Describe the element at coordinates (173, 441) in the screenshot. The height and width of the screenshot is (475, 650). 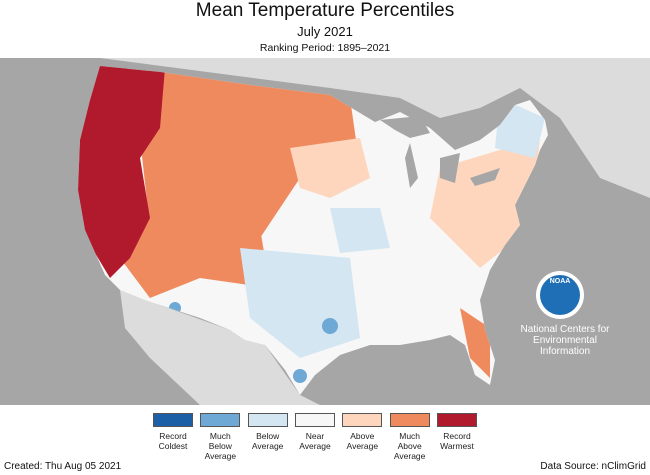
I see `legend-label: Record Coldest` at that location.